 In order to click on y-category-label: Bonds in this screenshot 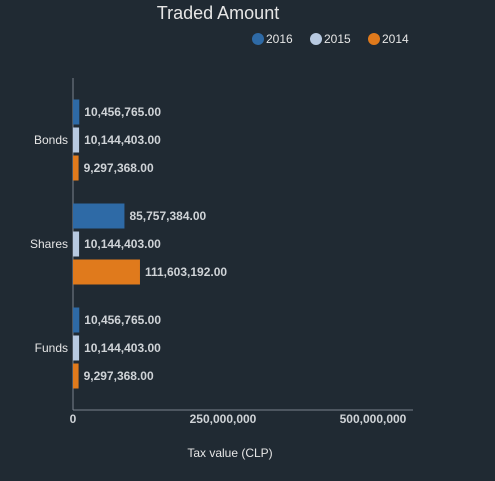, I will do `click(51, 140)`.